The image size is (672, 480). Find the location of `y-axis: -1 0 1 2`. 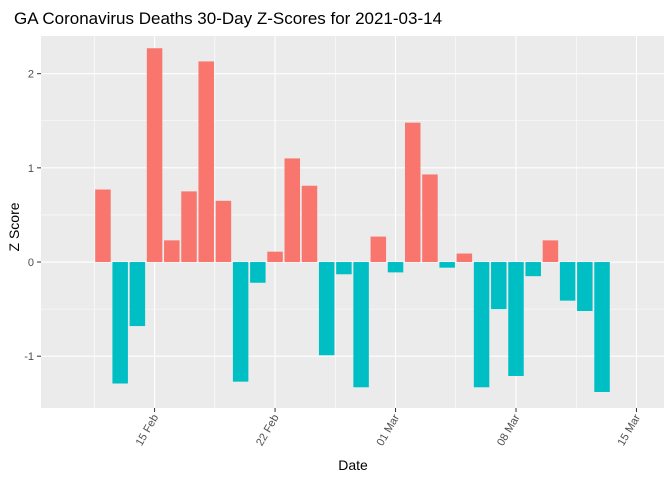

y-axis: -1 0 1 2 is located at coordinates (32, 216).